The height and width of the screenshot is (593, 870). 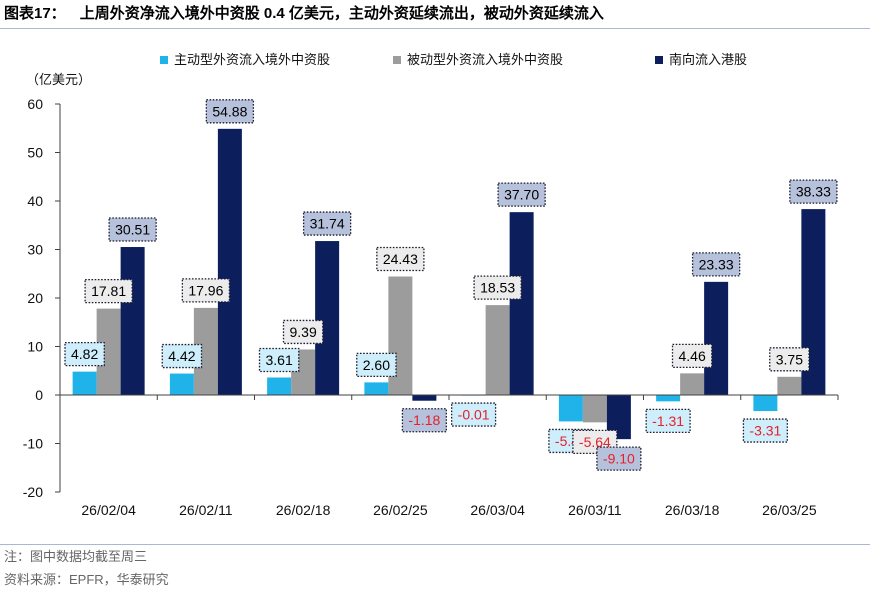 I want to click on data-label-value: 54.88, so click(x=229, y=111).